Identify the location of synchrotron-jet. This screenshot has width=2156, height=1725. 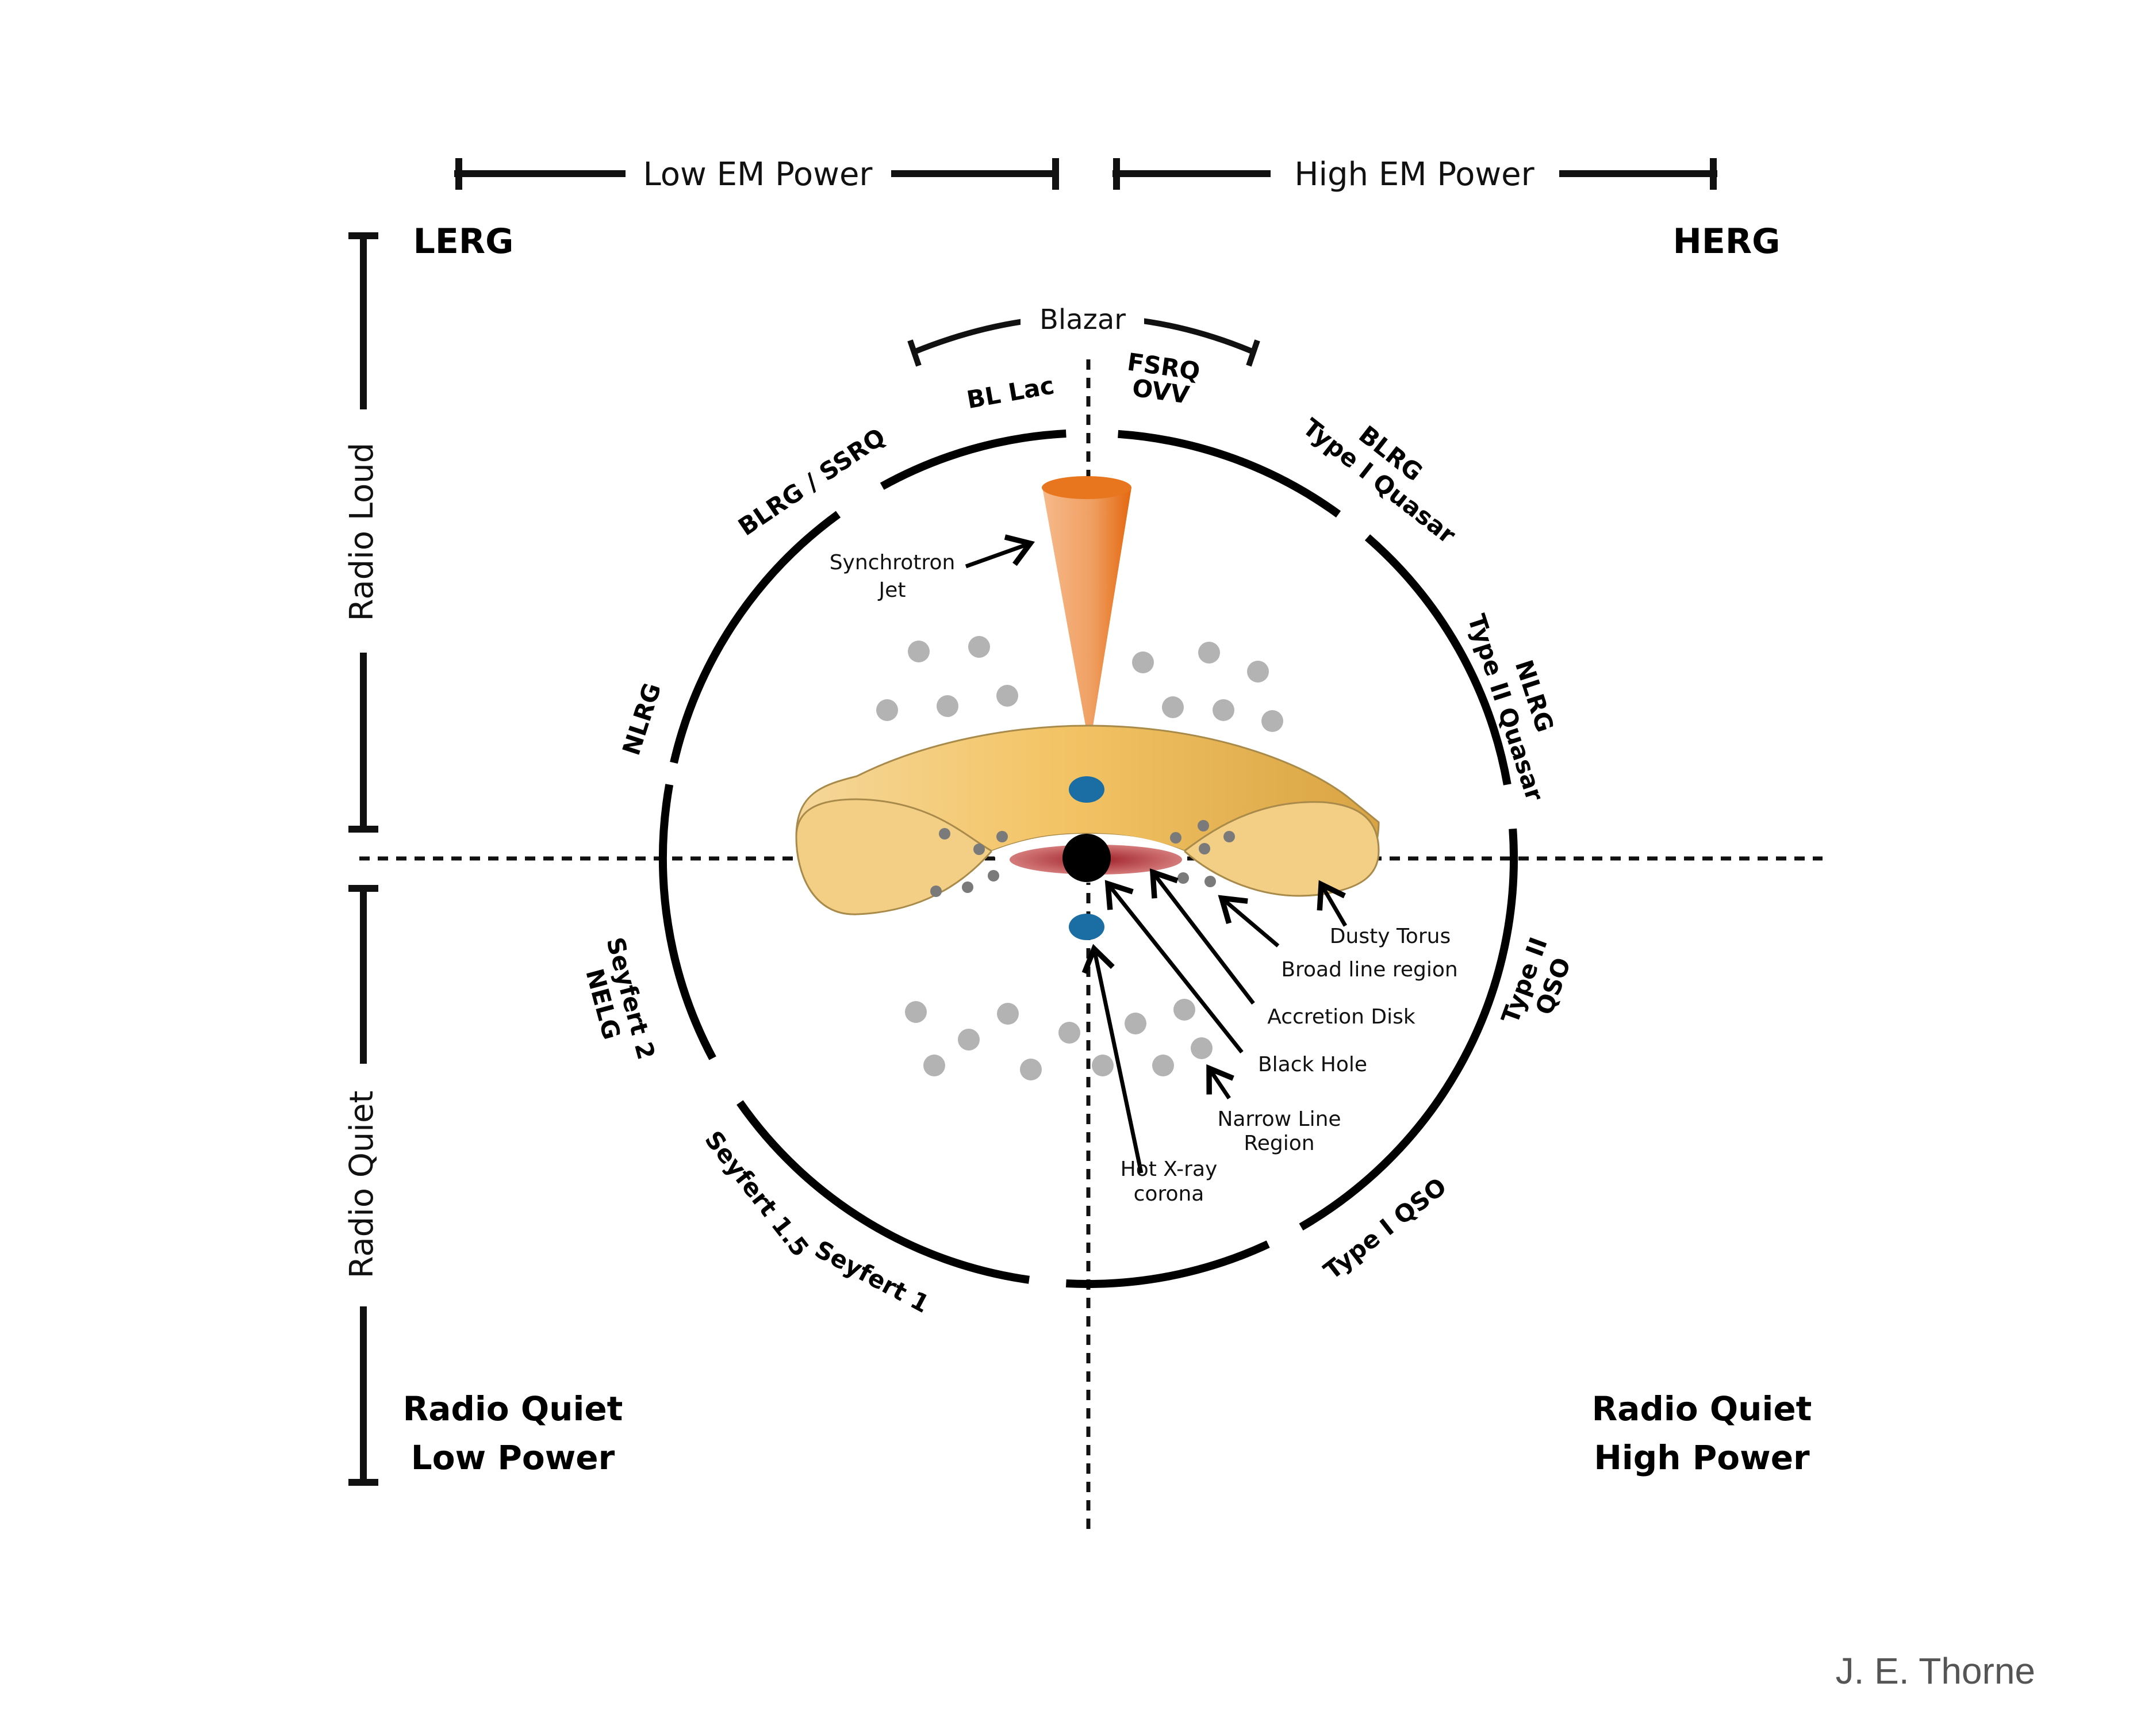
(1086, 617).